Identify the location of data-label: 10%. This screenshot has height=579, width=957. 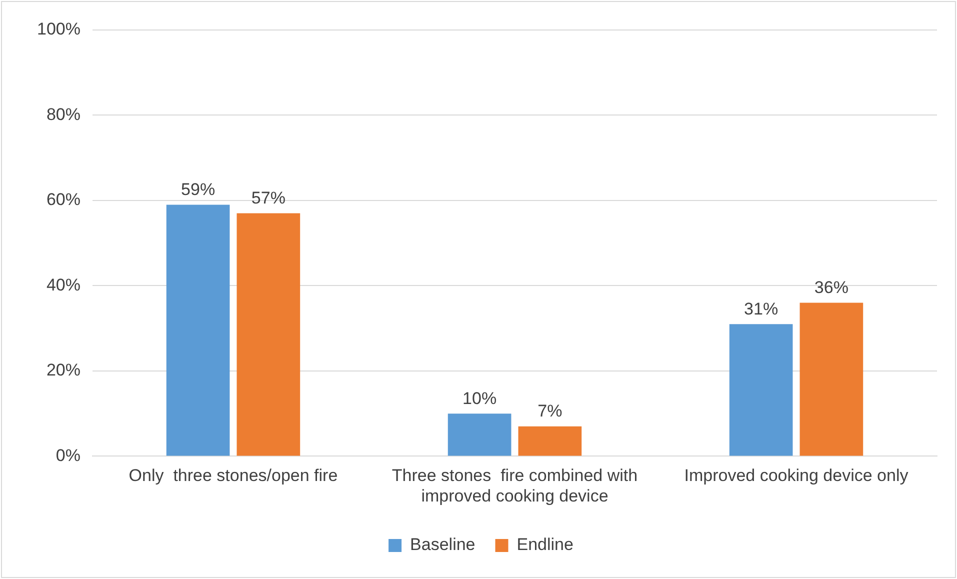
(479, 398).